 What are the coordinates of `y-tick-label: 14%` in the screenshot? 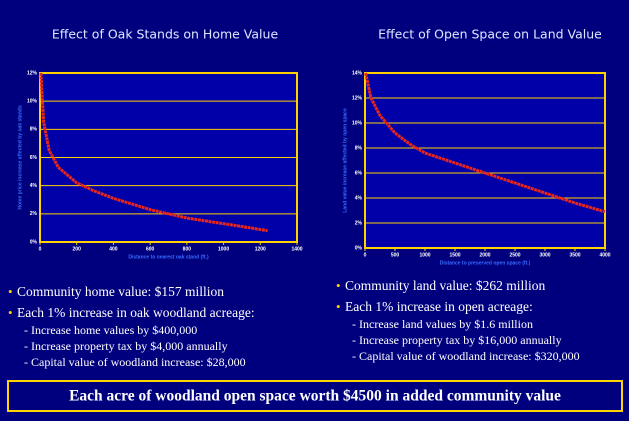 It's located at (357, 73).